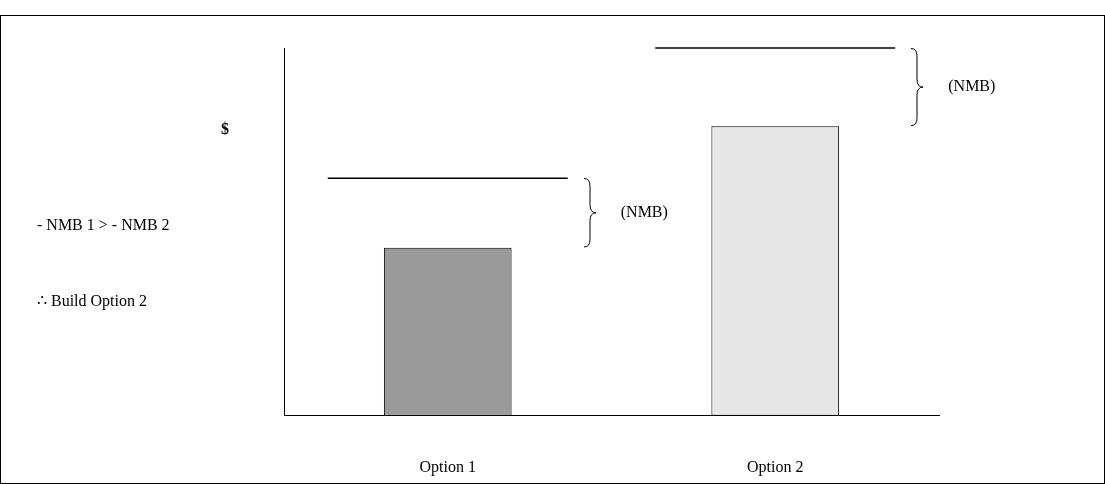 This screenshot has height=484, width=1105. Describe the element at coordinates (225, 129) in the screenshot. I see `y-axis-title: $` at that location.